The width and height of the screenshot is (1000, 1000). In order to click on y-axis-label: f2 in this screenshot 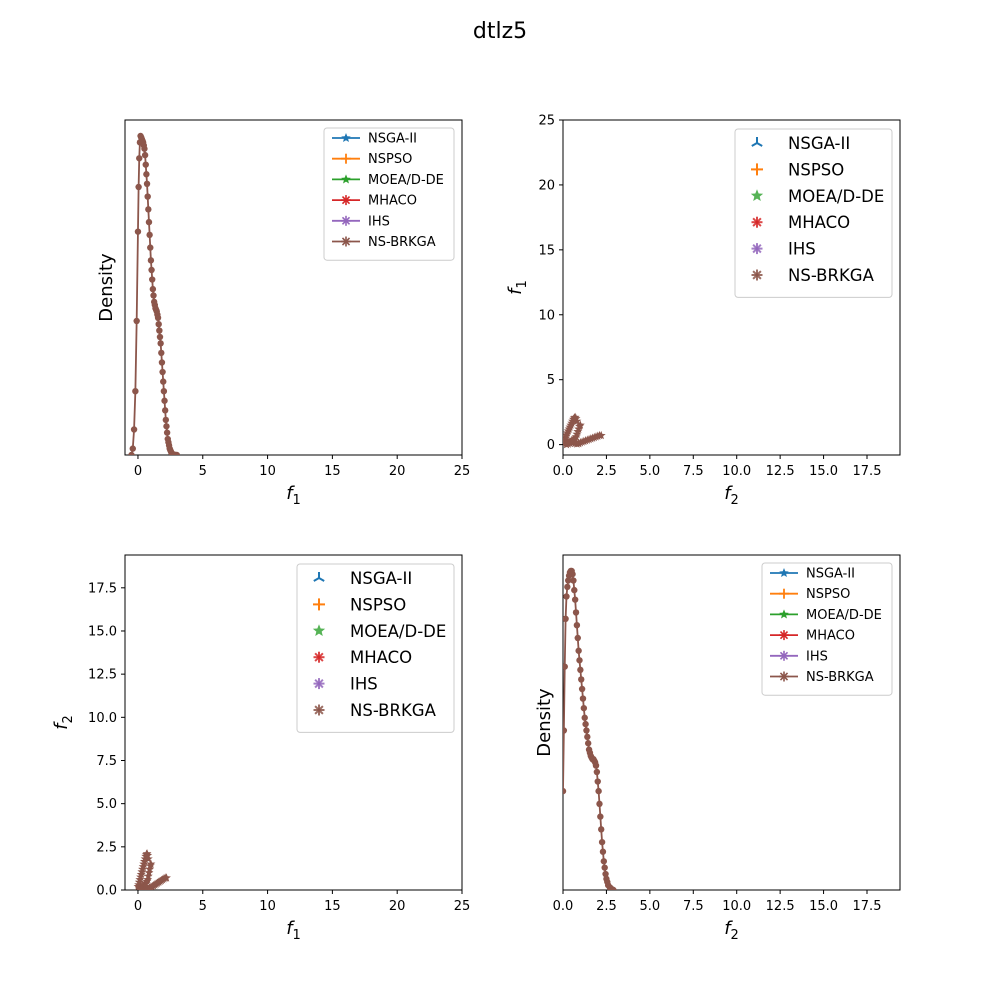, I will do `click(63, 722)`.